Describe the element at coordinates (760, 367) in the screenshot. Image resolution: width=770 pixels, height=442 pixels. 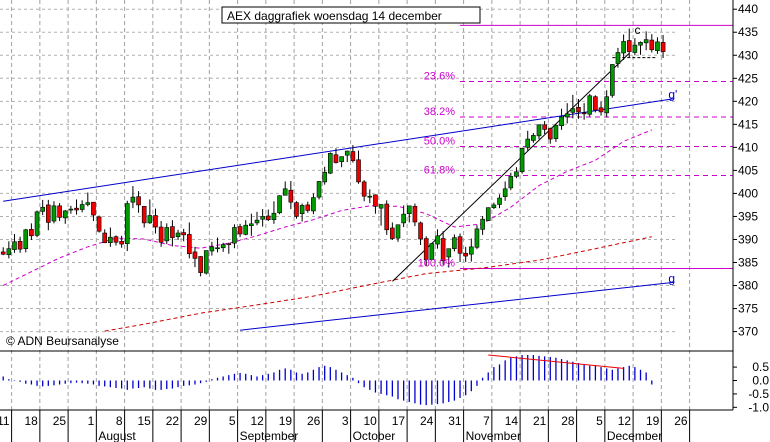
I see `osc-tick-label: 0.5` at that location.